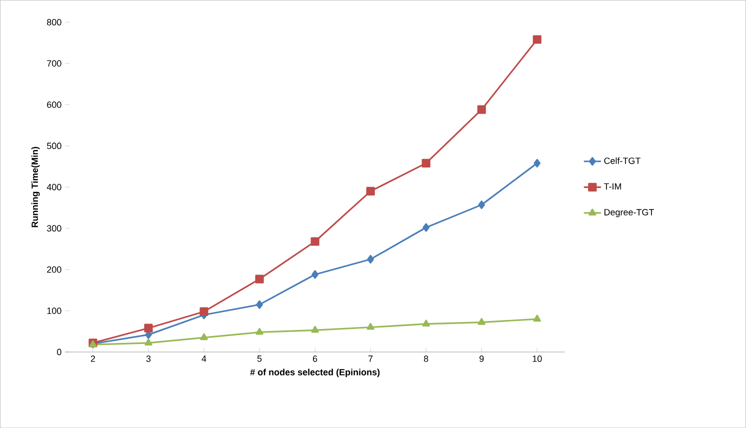 This screenshot has height=428, width=746. I want to click on x-tick-label: 10, so click(537, 358).